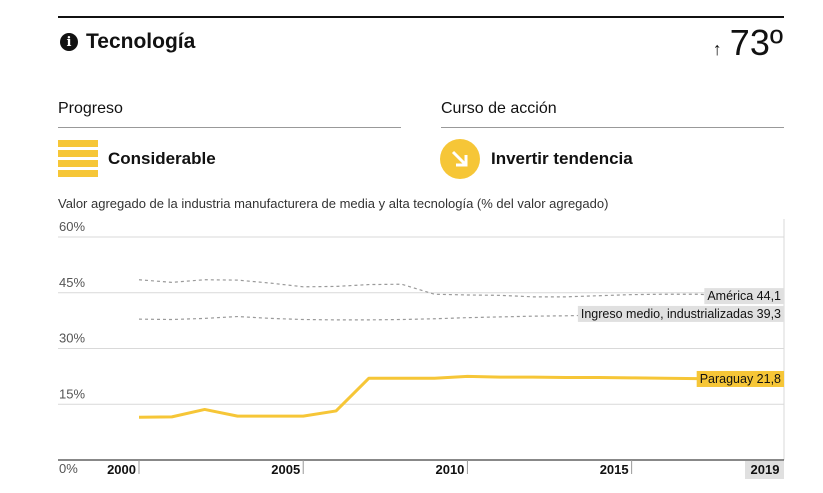 The height and width of the screenshot is (493, 823). I want to click on x-tick-highlight, so click(764, 470).